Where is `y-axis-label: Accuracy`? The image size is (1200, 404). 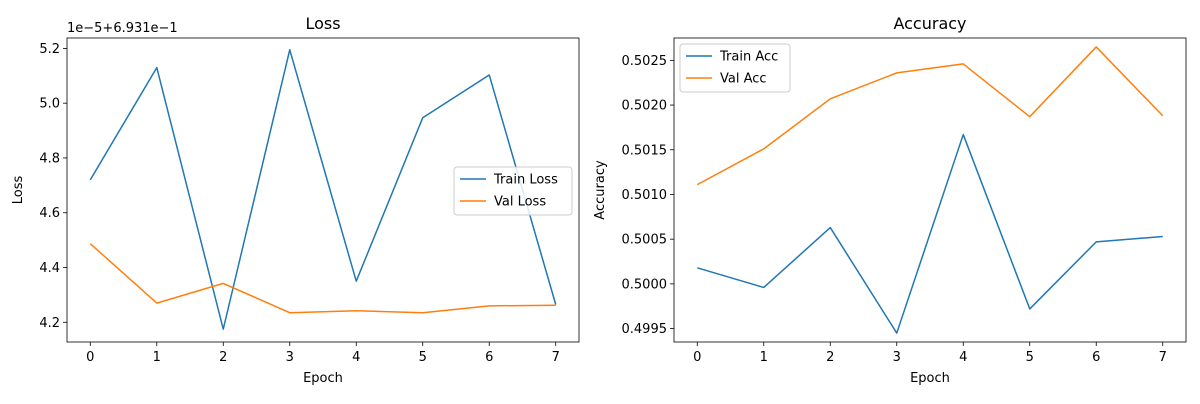
y-axis-label: Accuracy is located at coordinates (600, 190).